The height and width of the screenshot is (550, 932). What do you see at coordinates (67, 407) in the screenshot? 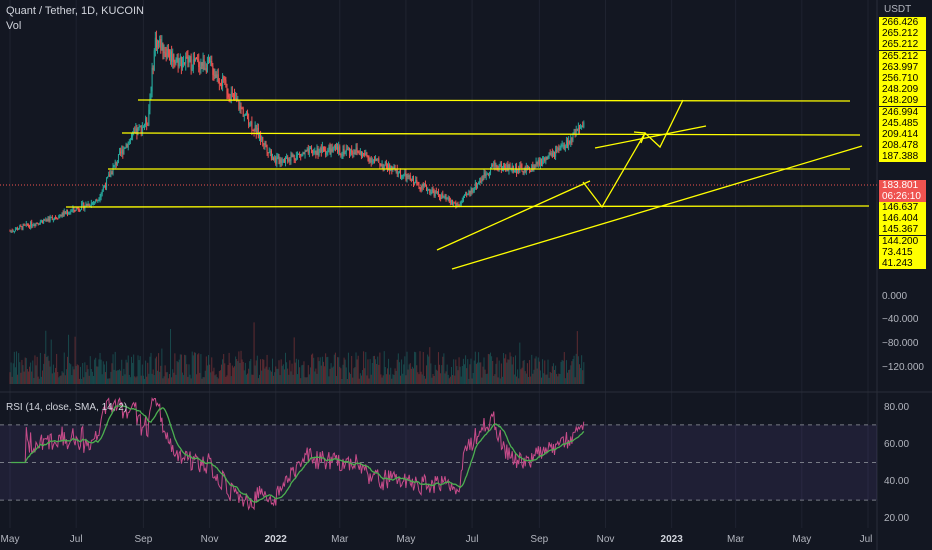
I see `rsi-label: RSI (14, close, SMA, 14, 2)` at bounding box center [67, 407].